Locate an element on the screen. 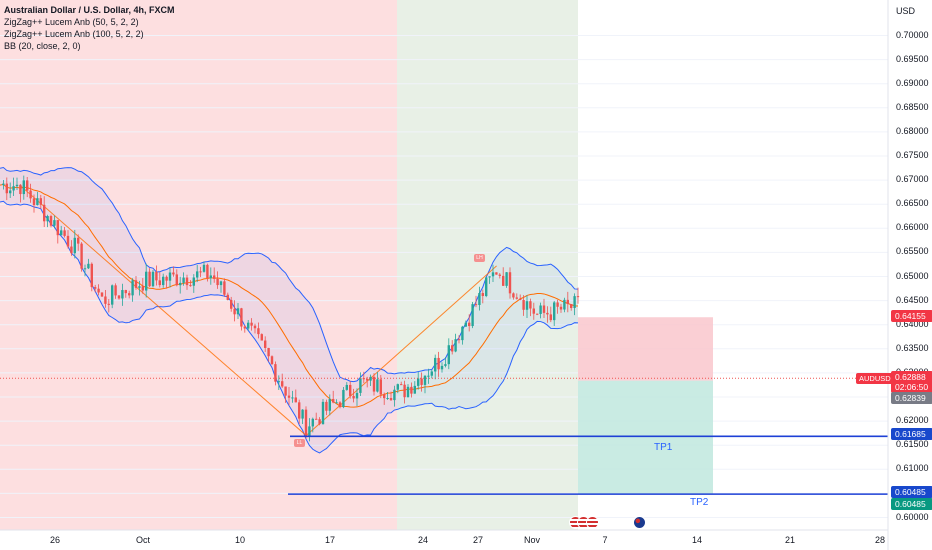 This screenshot has height=550, width=932. australia-flag-icon is located at coordinates (639, 522).